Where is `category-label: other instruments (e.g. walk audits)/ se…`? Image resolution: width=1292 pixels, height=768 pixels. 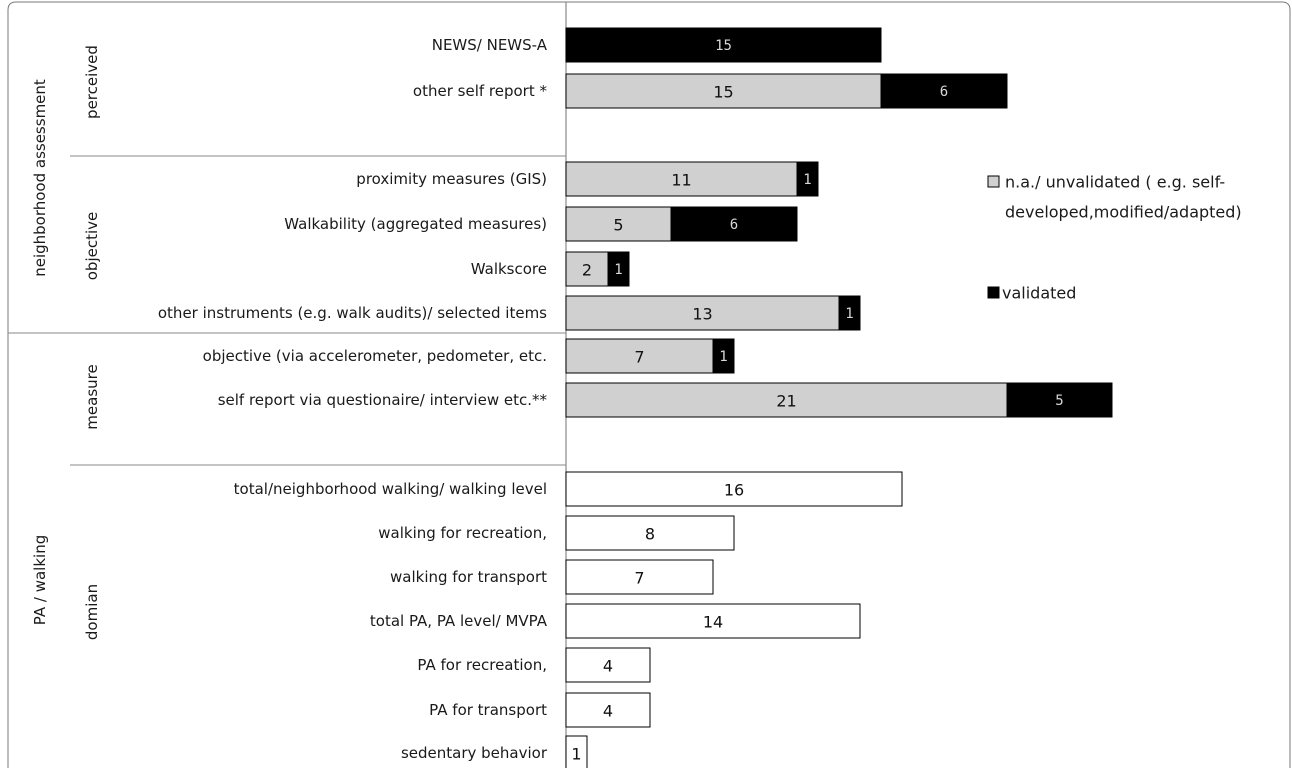 category-label: other instruments (e.g. walk audits)/ se… is located at coordinates (352, 313).